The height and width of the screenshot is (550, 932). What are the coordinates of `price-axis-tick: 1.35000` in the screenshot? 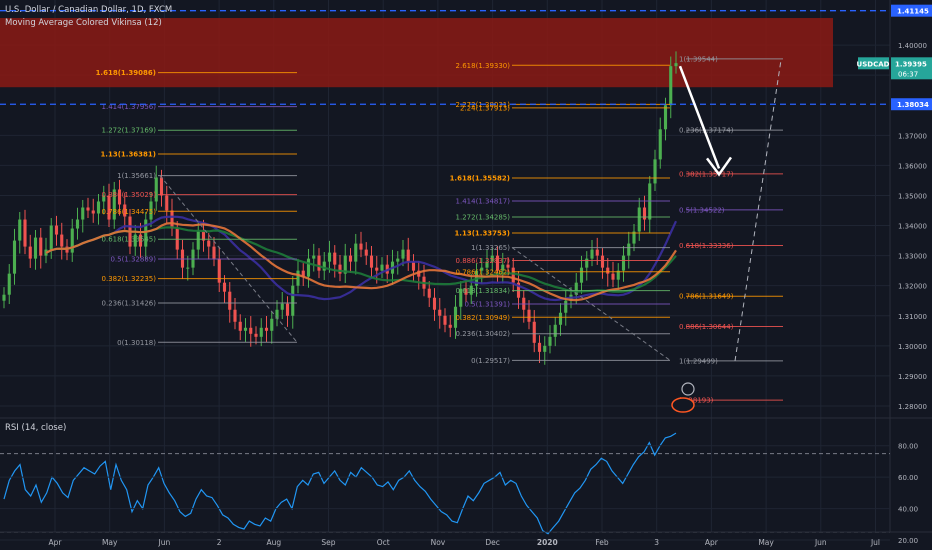 It's located at (912, 196).